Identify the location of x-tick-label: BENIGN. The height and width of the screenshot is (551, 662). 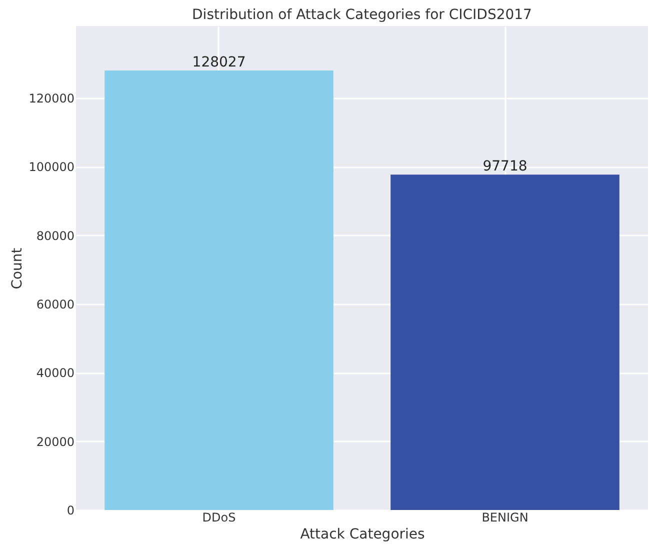
(505, 517).